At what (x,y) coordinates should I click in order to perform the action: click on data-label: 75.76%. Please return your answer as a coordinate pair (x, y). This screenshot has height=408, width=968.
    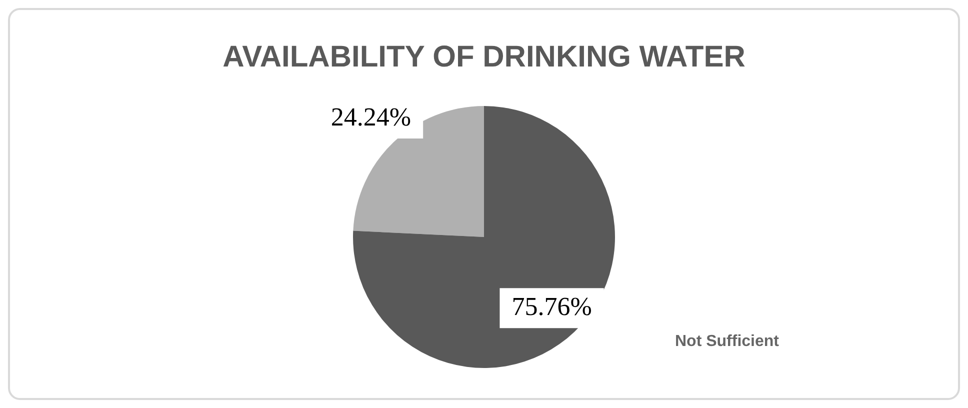
    Looking at the image, I should click on (552, 306).